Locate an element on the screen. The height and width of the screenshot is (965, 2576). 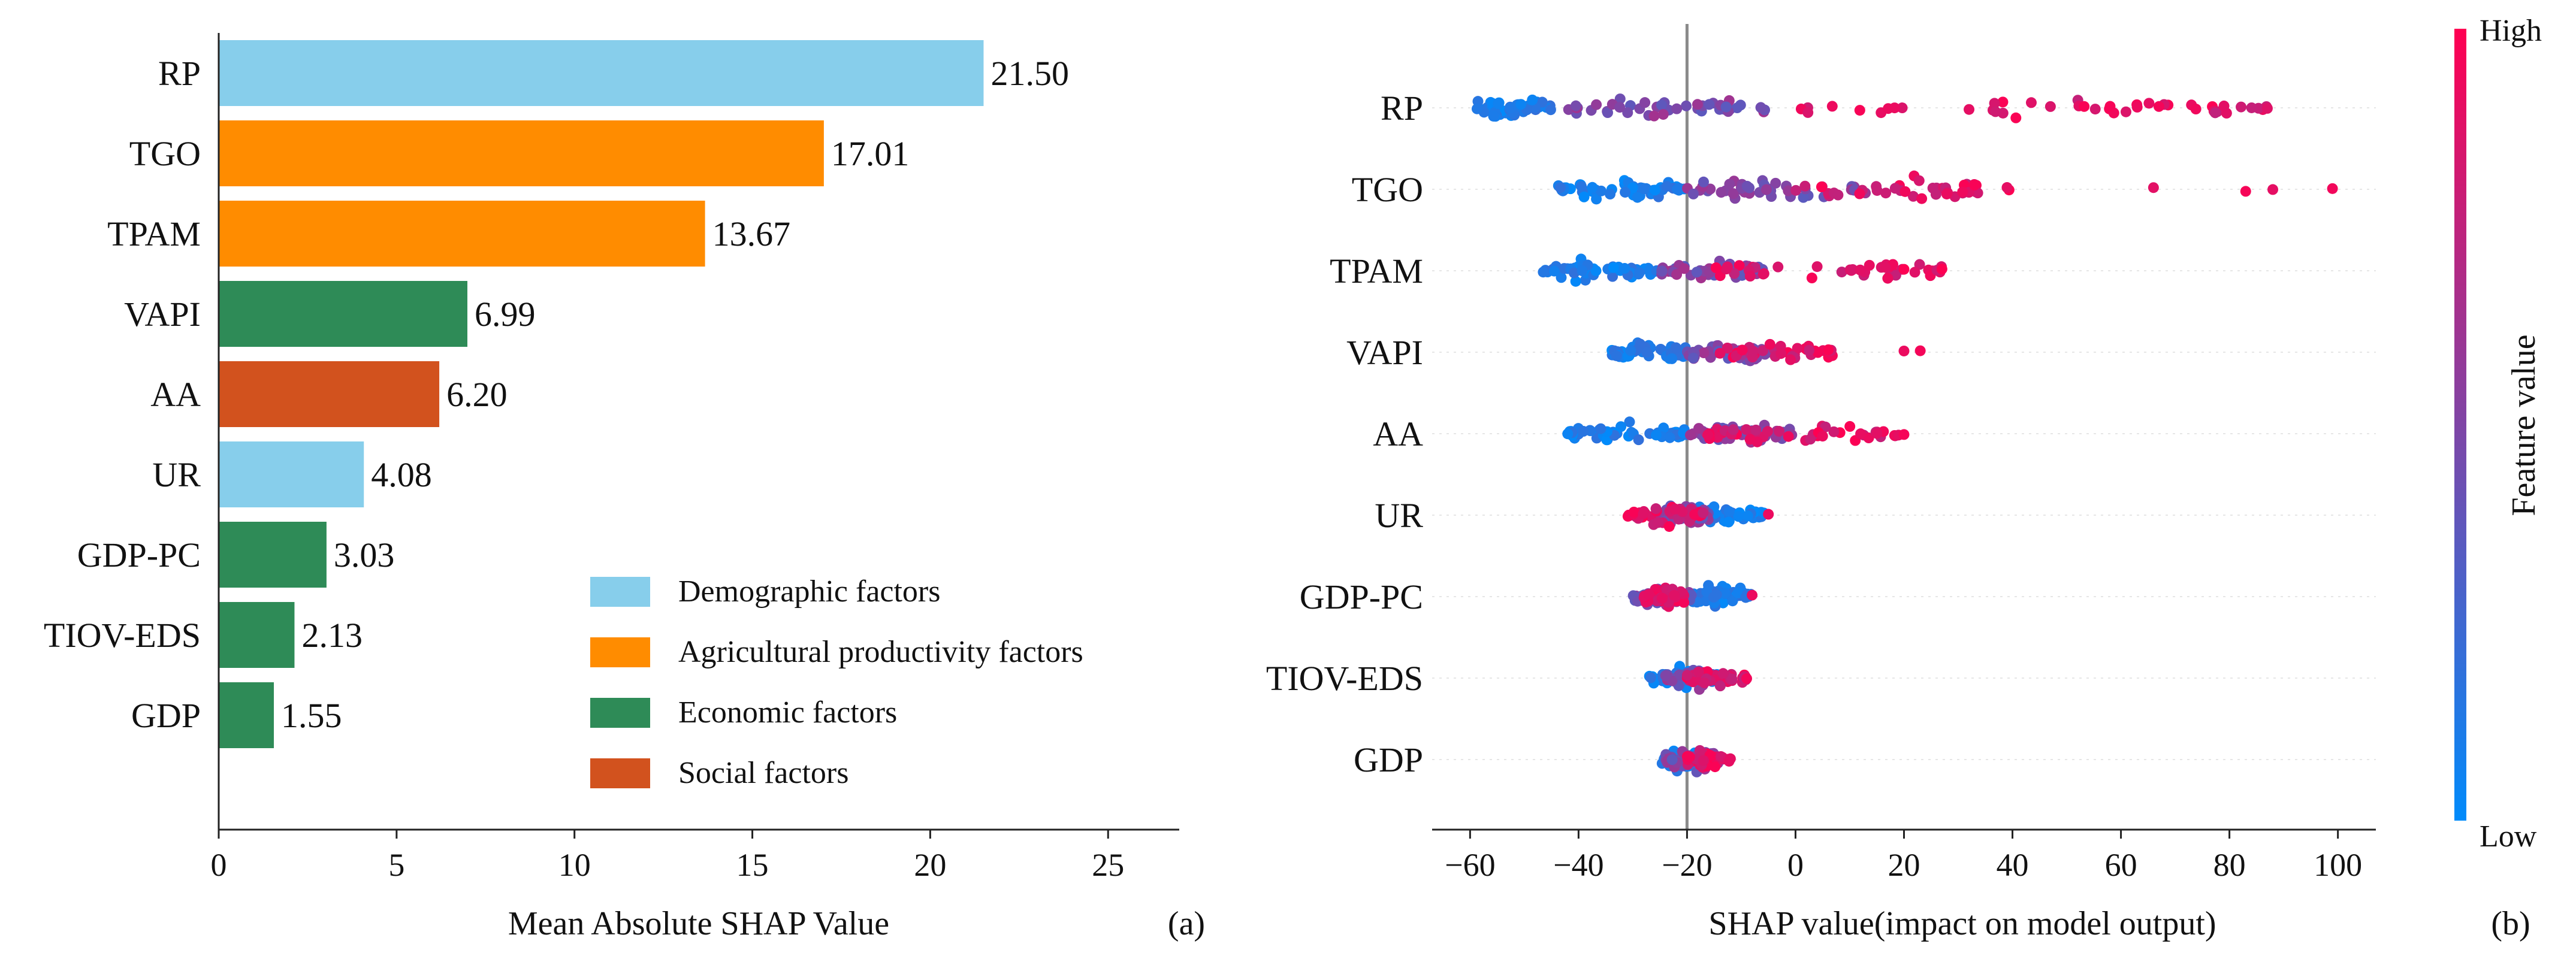
colorbar-low-label: Low is located at coordinates (2508, 836).